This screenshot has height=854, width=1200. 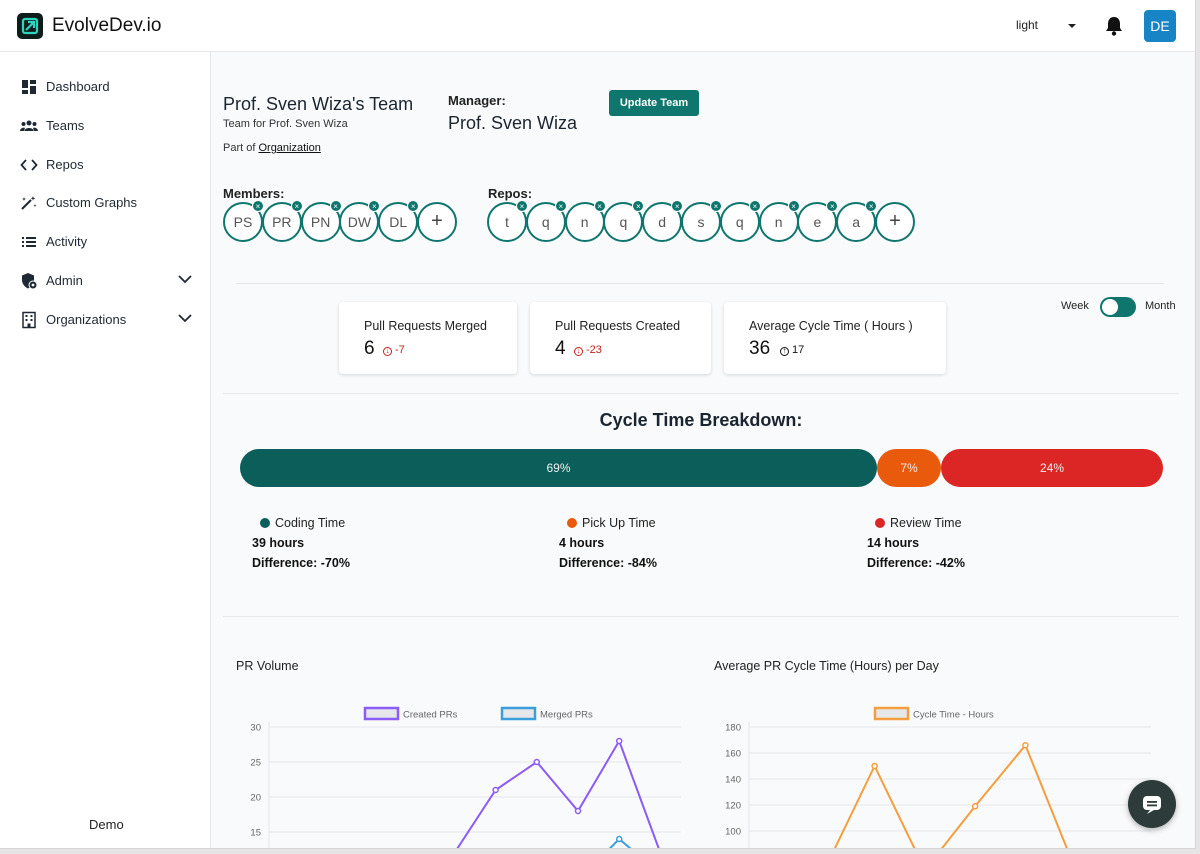 I want to click on segment-coding-time: 69%, so click(x=558, y=468).